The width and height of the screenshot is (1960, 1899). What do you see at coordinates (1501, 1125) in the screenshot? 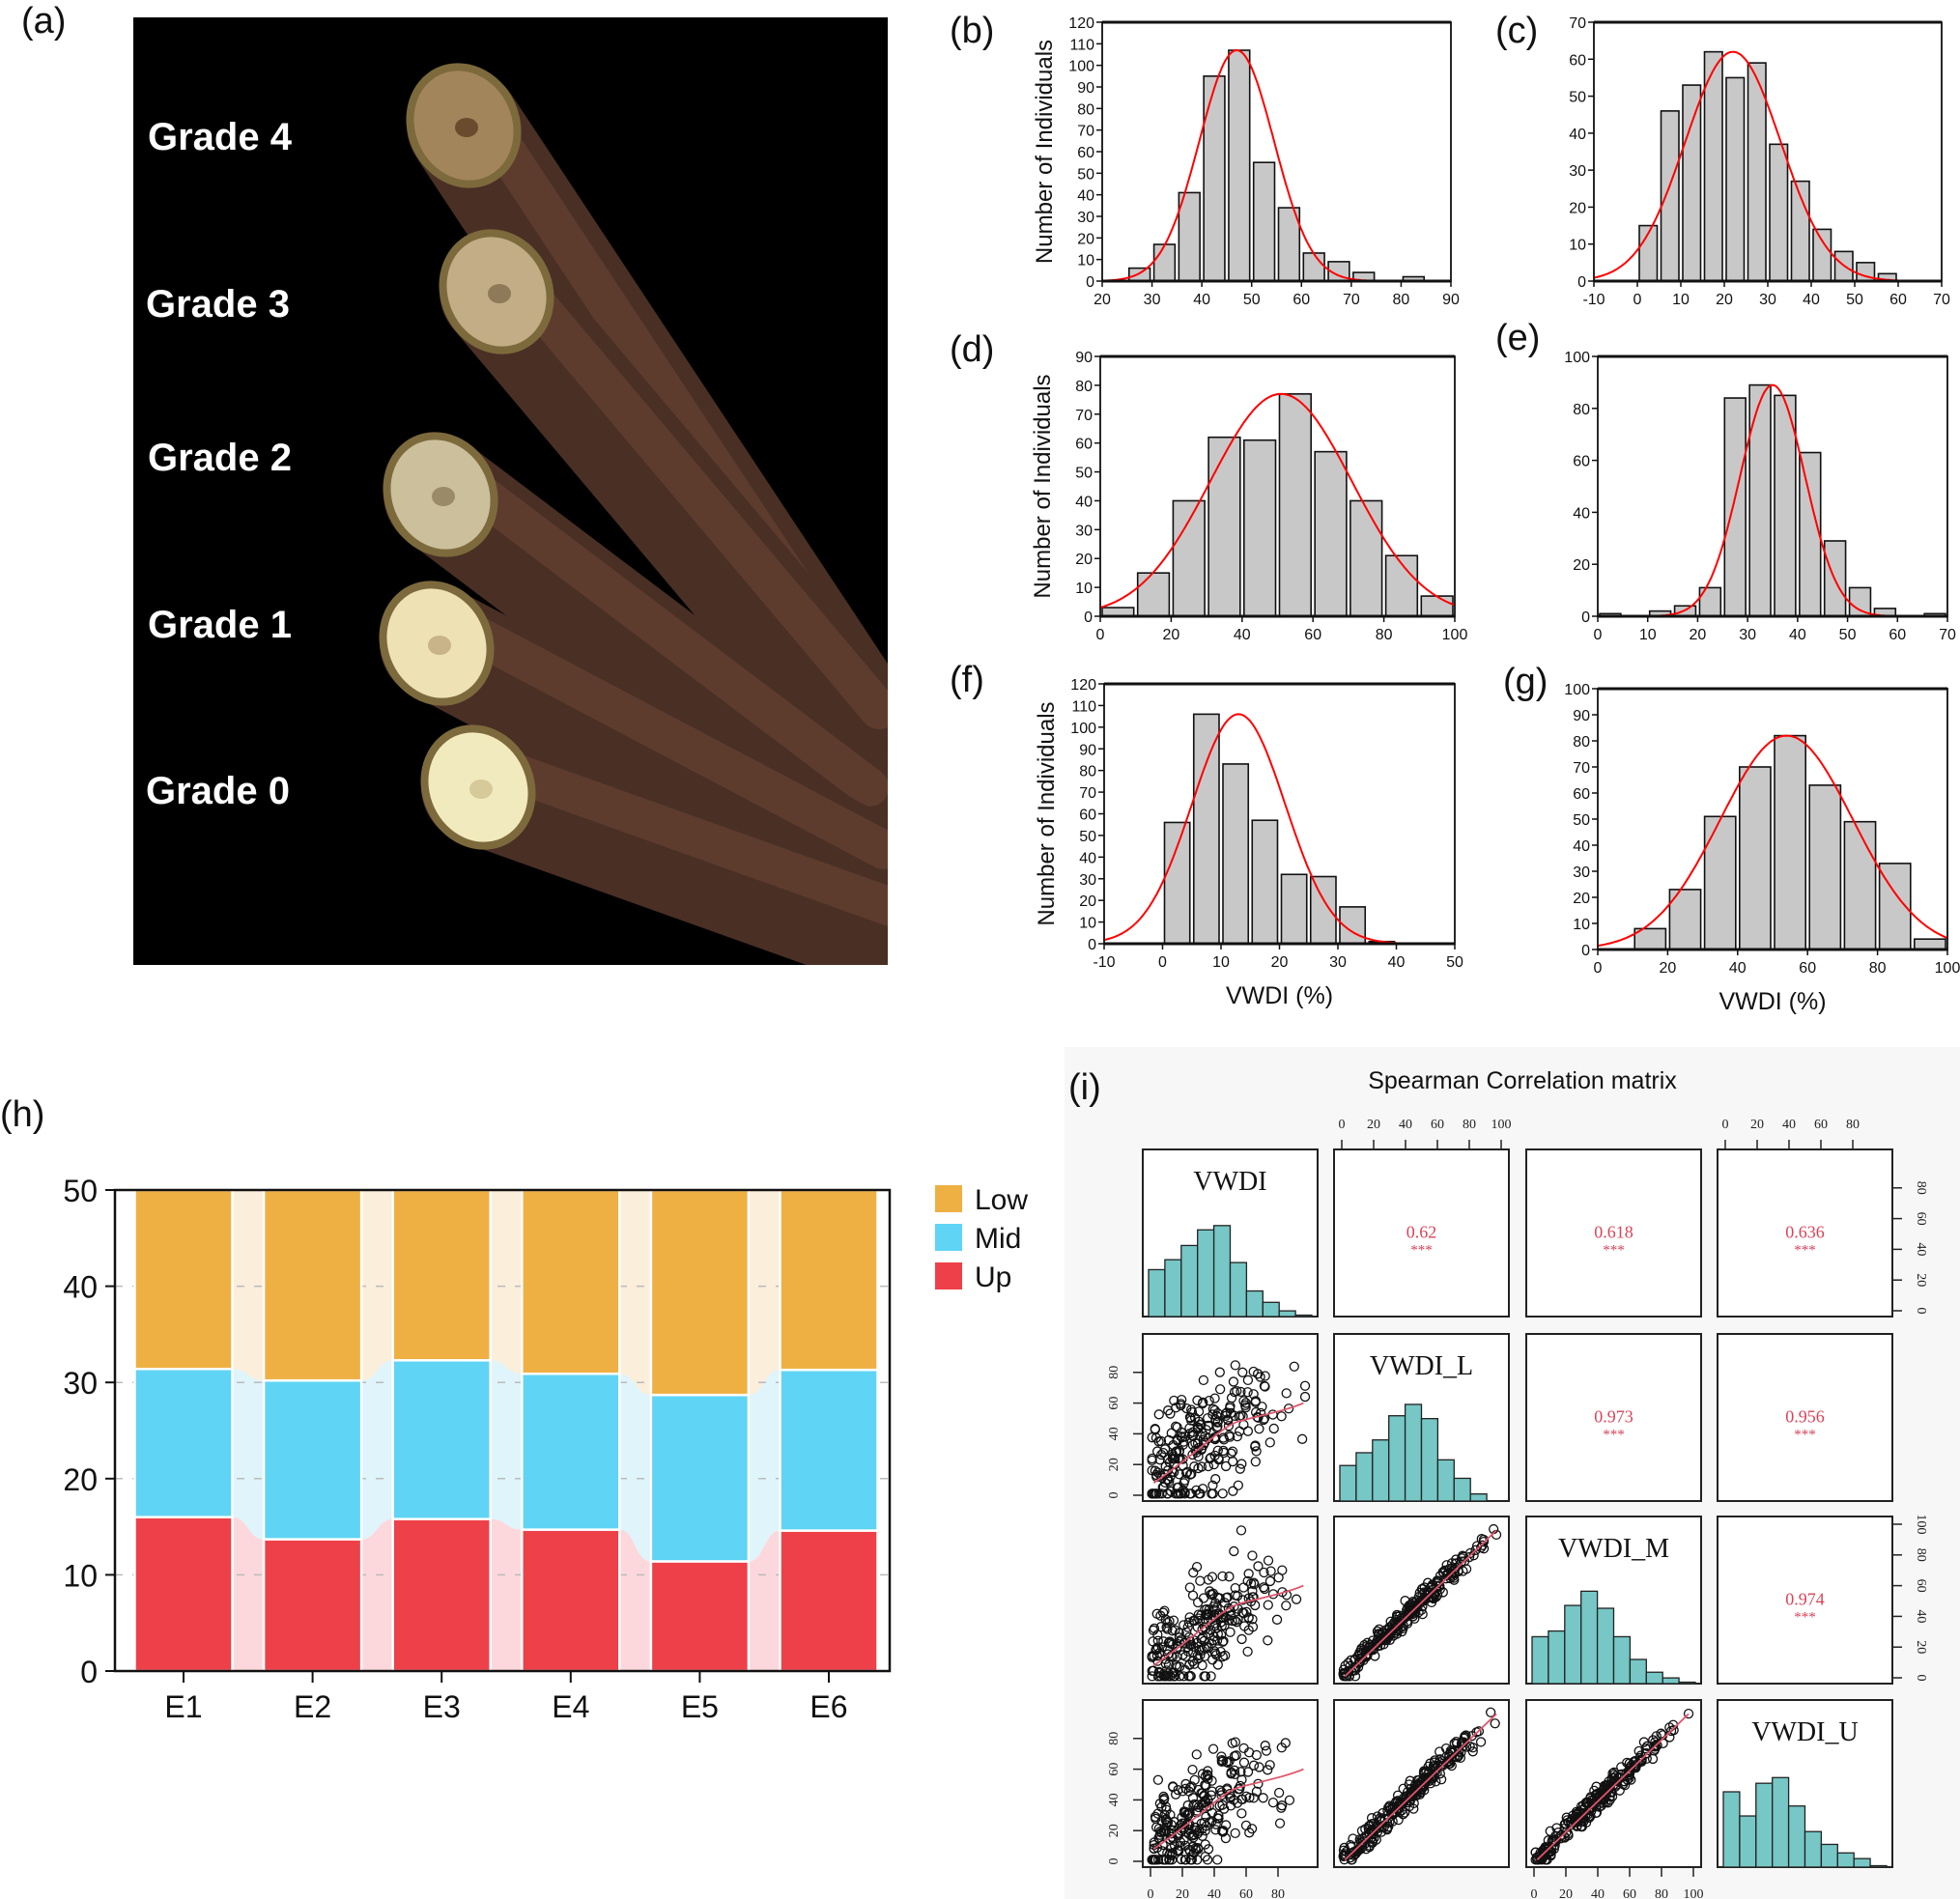
I see `axis-tick-label: 100` at bounding box center [1501, 1125].